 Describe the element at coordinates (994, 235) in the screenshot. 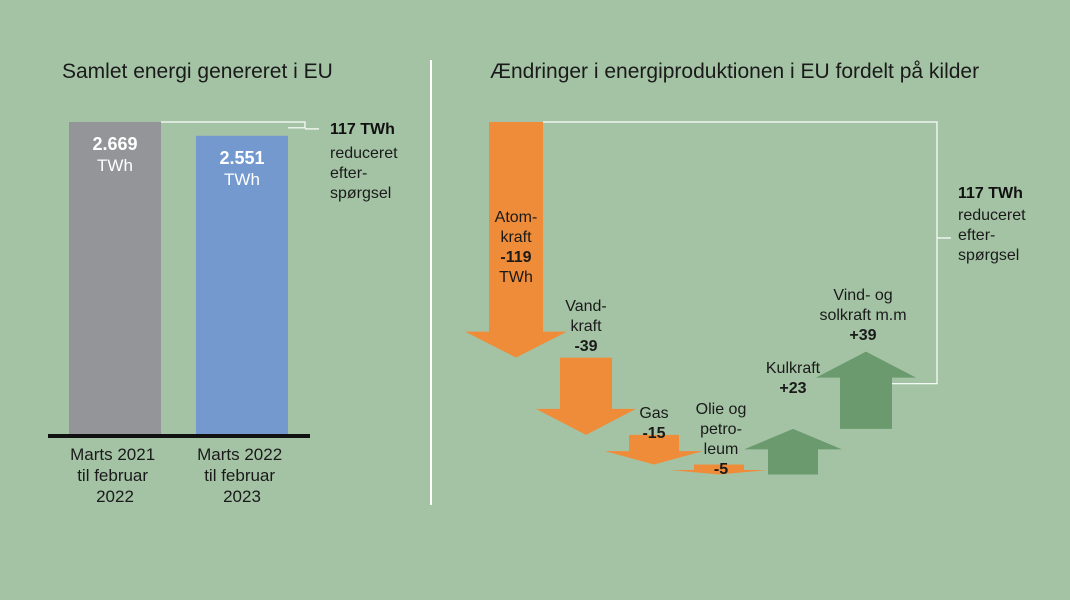

I see `right-annotation-text: reduceret efter- spørgsel` at that location.